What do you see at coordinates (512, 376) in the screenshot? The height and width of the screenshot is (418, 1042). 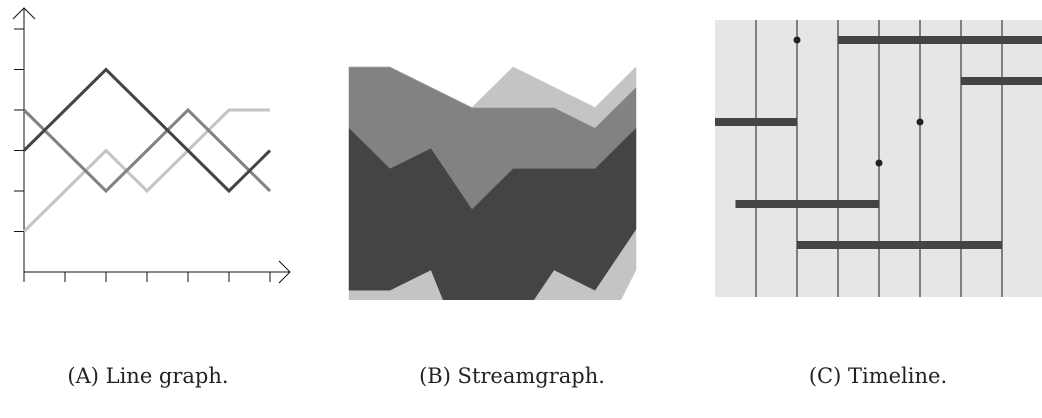 I see `caption-streamgraph: (B) Streamgraph.` at bounding box center [512, 376].